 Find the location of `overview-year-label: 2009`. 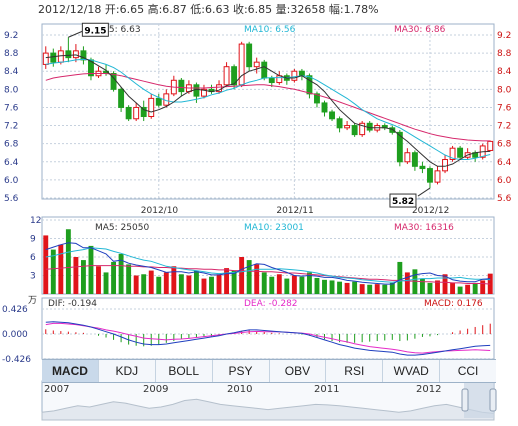

overview-year-label: 2009 is located at coordinates (155, 389).